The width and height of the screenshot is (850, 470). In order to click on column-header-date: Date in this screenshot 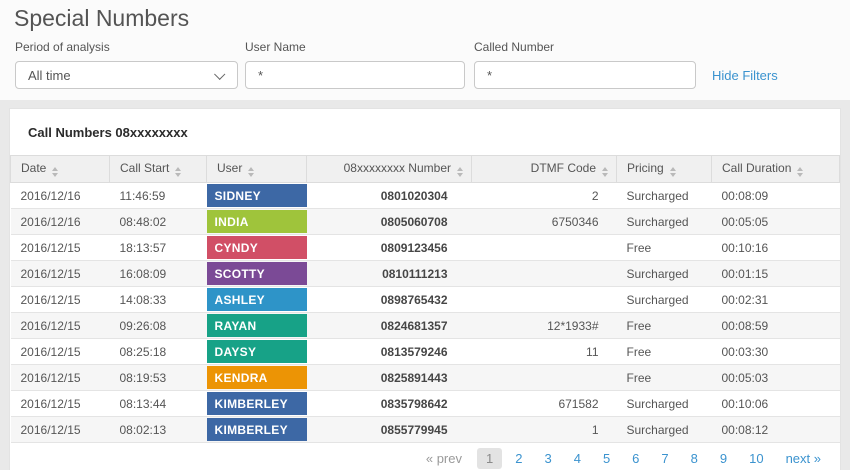, I will do `click(60, 169)`.